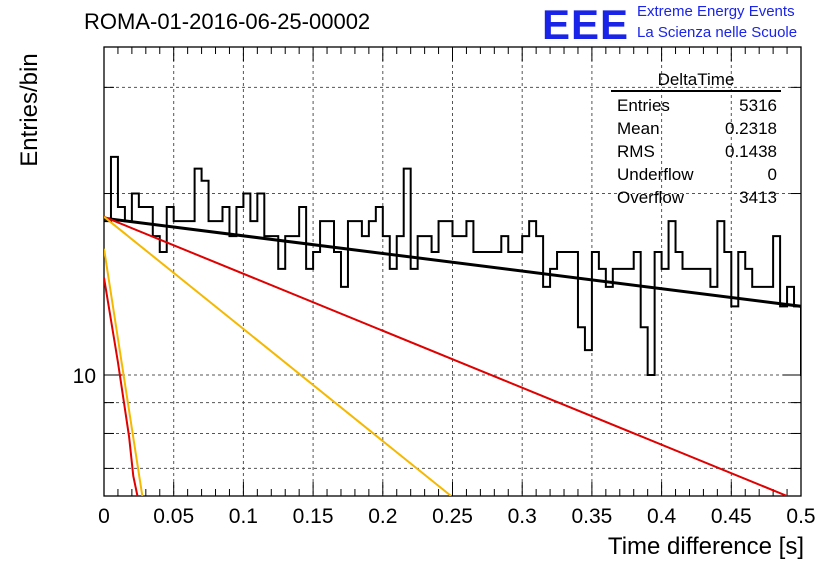  Describe the element at coordinates (452, 262) in the screenshot. I see `black-line-series` at that location.